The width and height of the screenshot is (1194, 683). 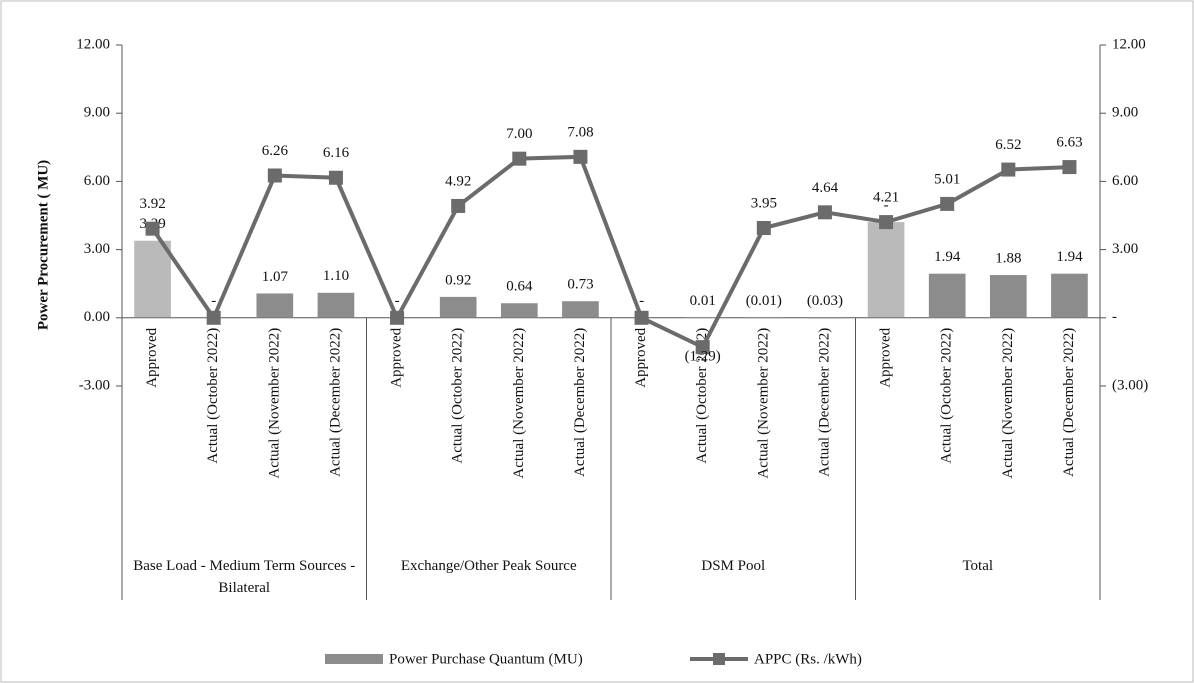 I want to click on y-tick-label: 3.00, so click(x=97, y=249).